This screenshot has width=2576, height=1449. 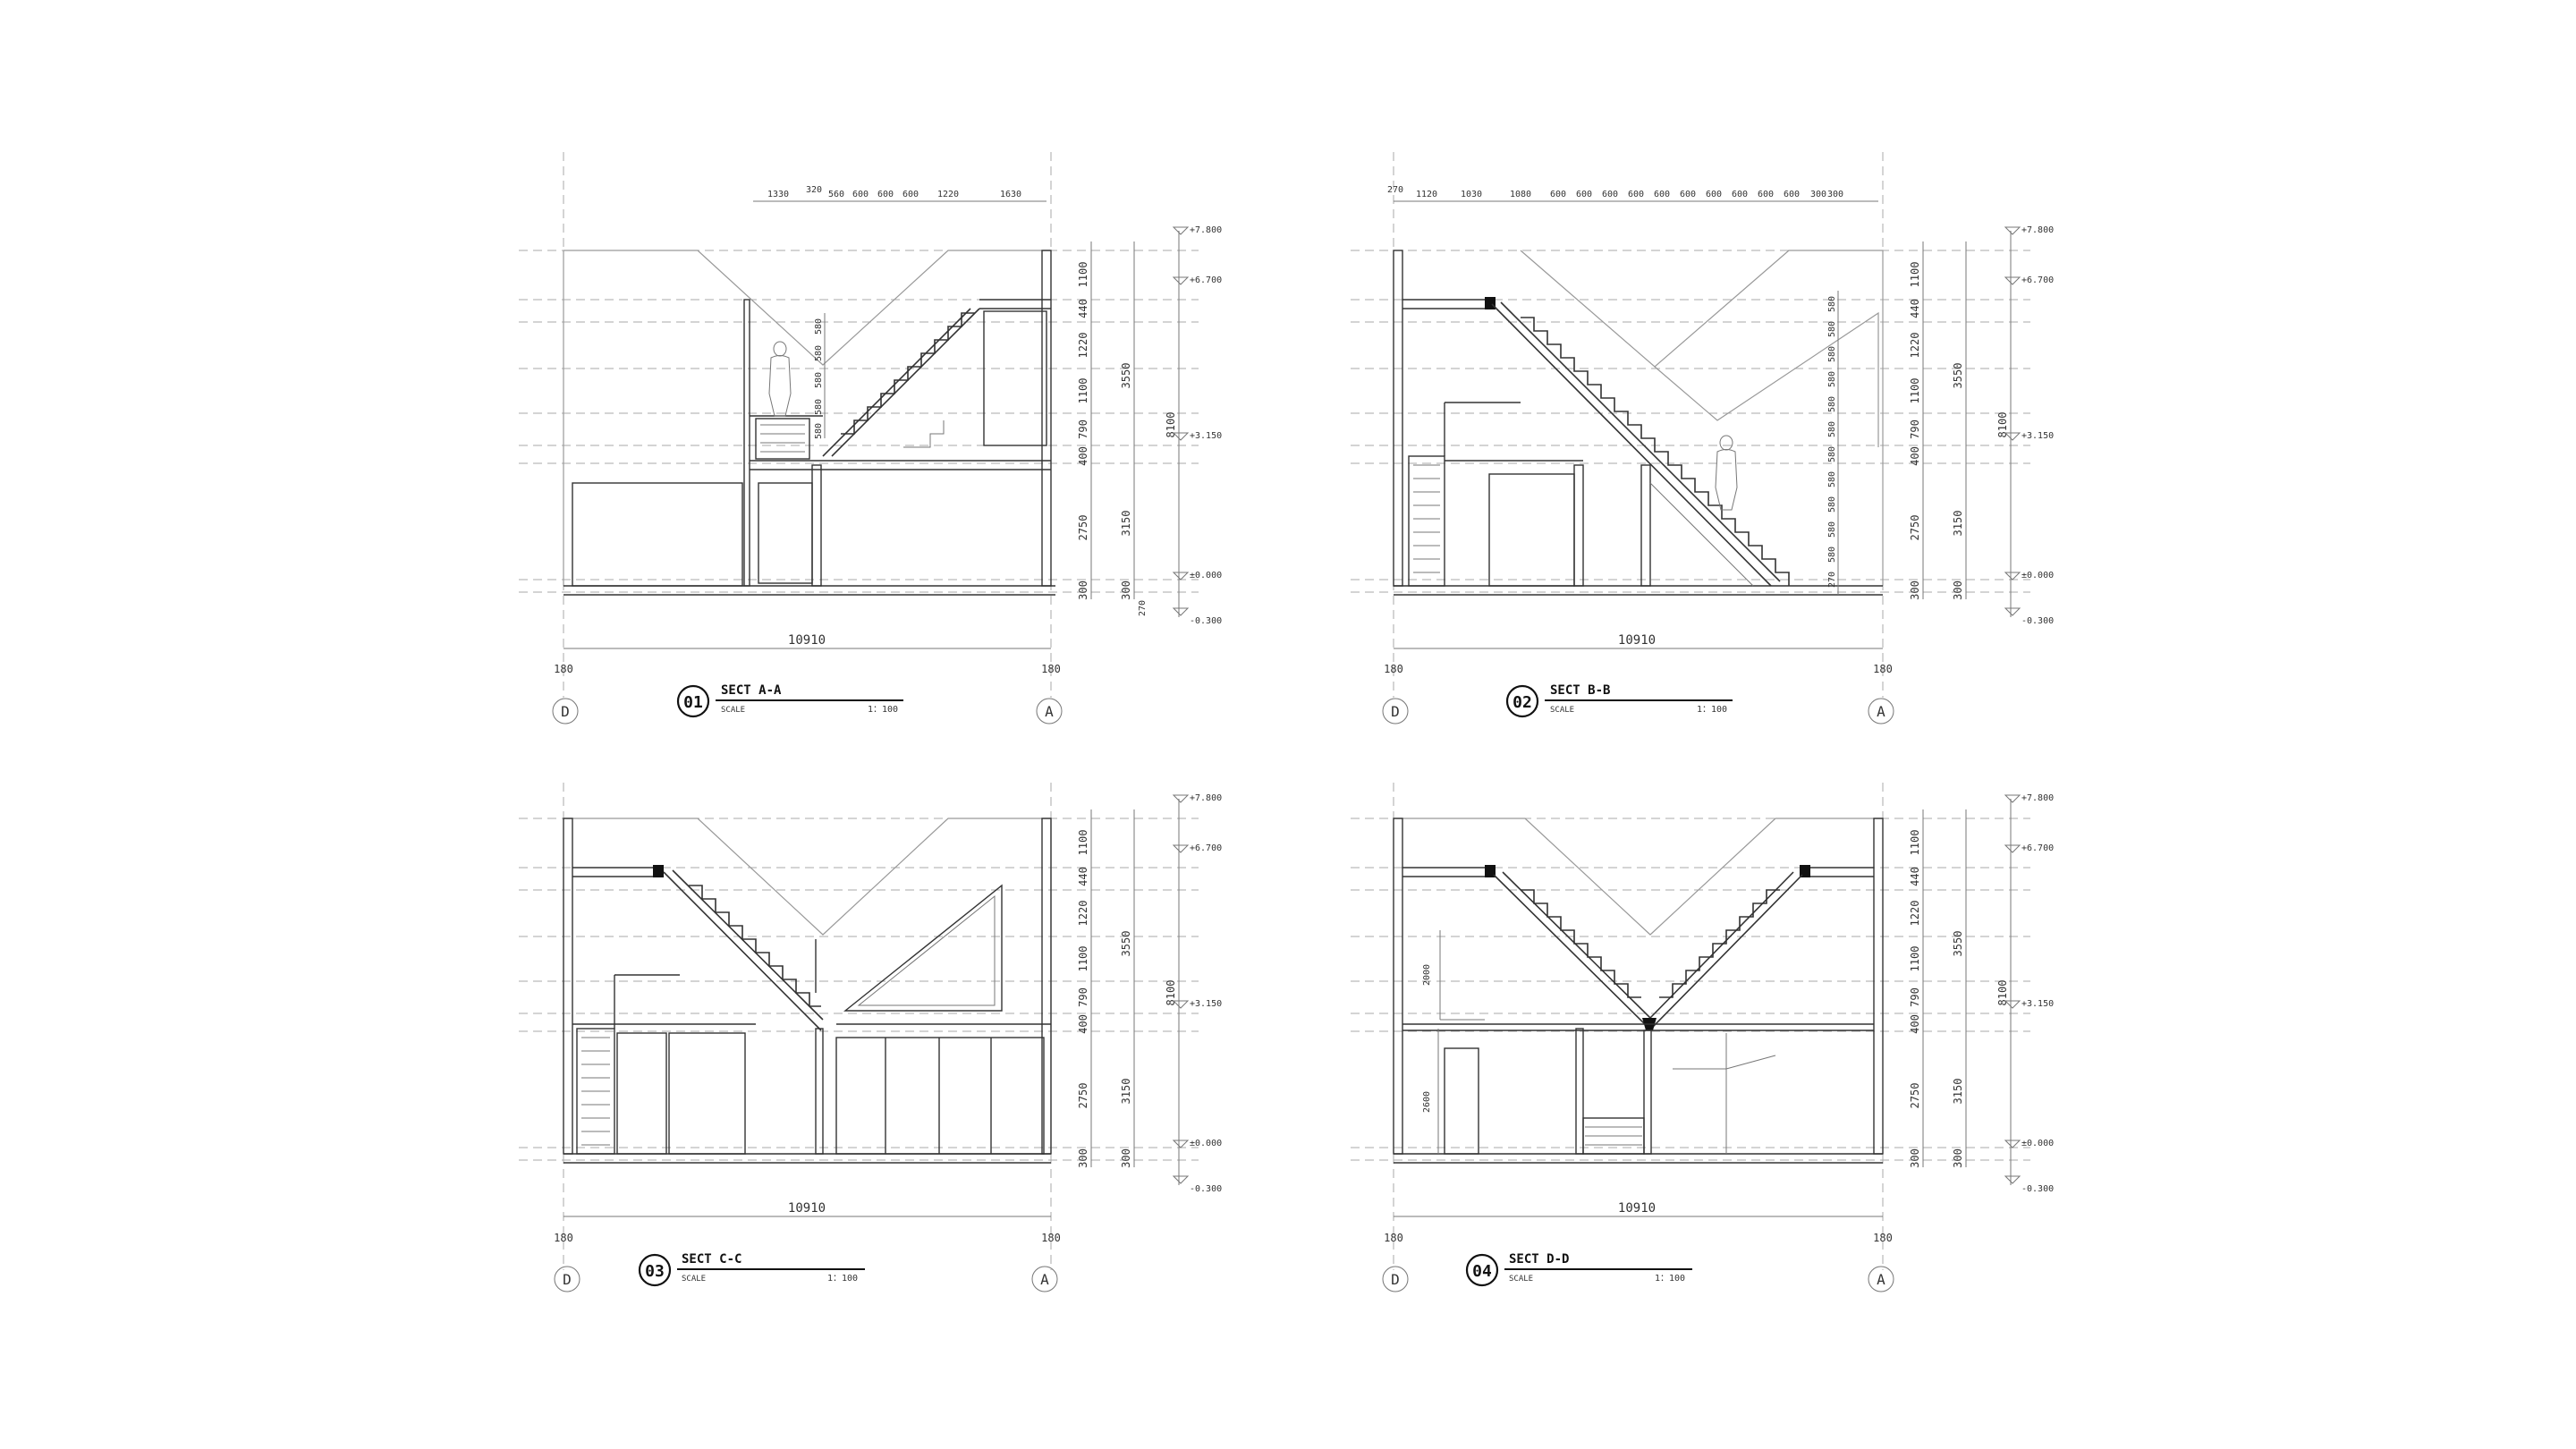 What do you see at coordinates (1083, 1096) in the screenshot?
I see `svg-text: 2750` at bounding box center [1083, 1096].